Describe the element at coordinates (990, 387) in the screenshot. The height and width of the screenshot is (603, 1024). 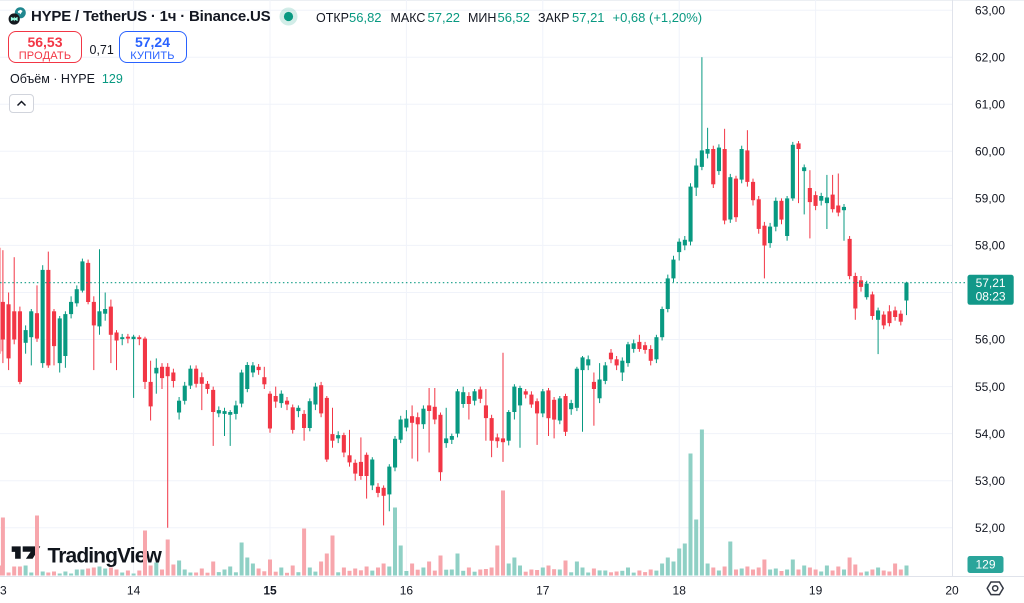
I see `svg-text: 55,00` at that location.